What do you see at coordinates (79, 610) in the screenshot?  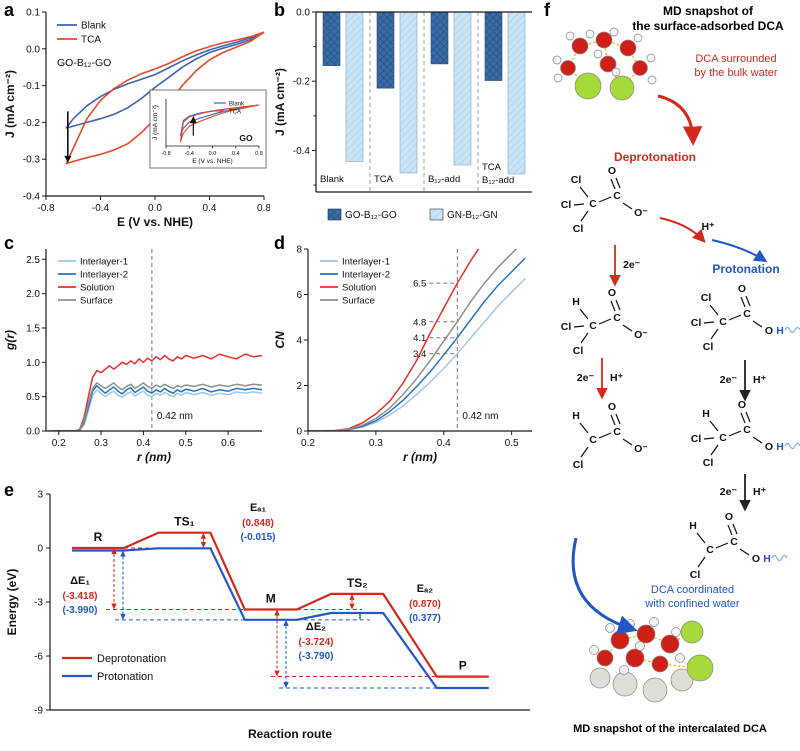 I see `svg-text: (-3.990)` at bounding box center [79, 610].